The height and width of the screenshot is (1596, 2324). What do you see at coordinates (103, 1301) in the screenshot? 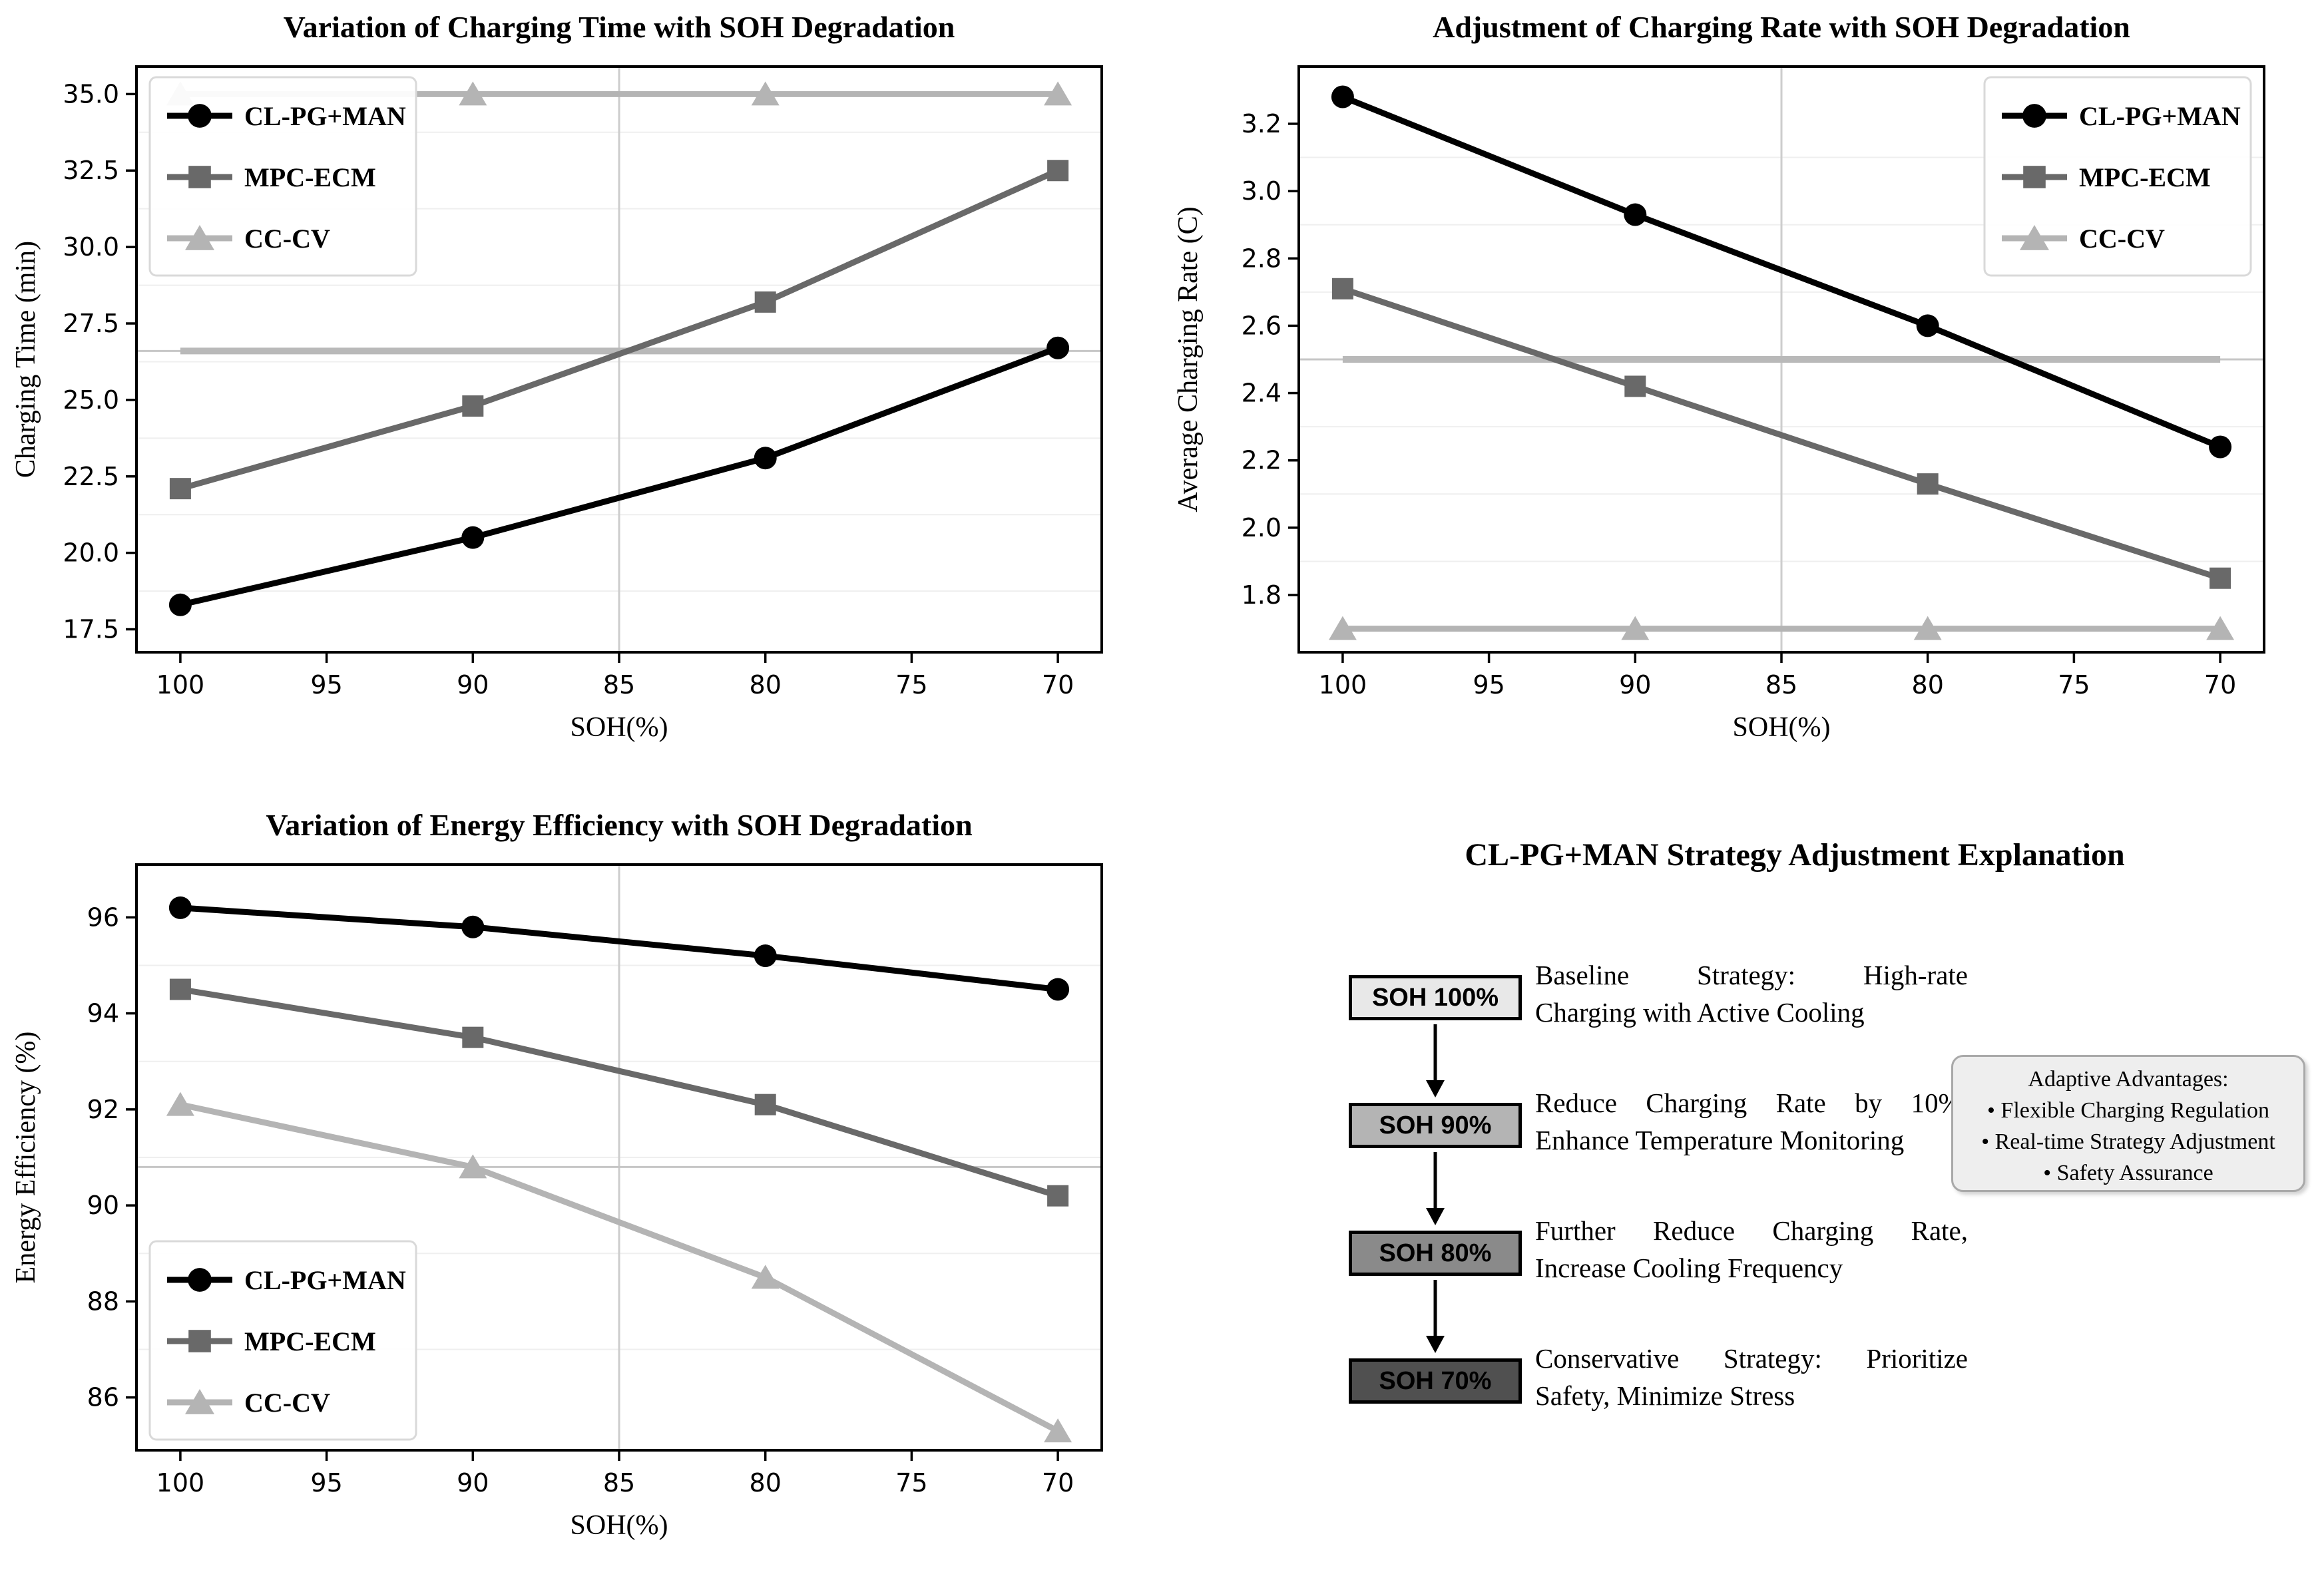
I see `y-tick-label: 88` at bounding box center [103, 1301].